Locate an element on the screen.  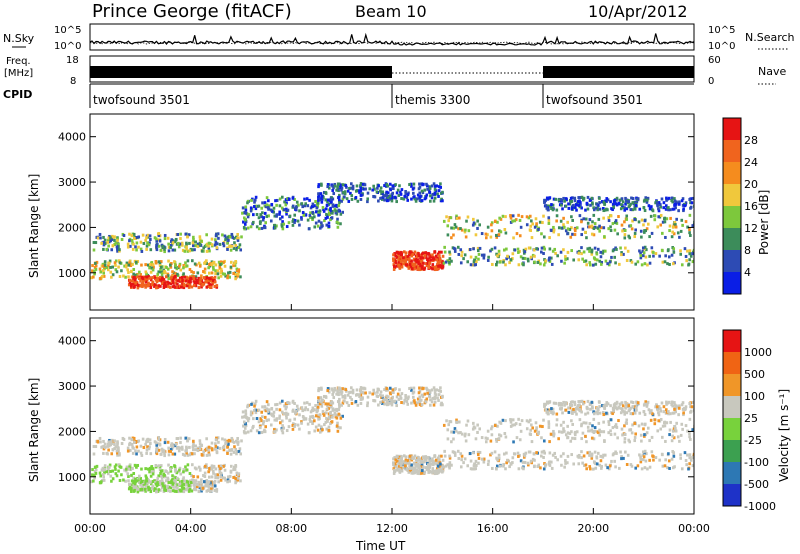
colorbar-tick-label: 4 is located at coordinates (747, 272).